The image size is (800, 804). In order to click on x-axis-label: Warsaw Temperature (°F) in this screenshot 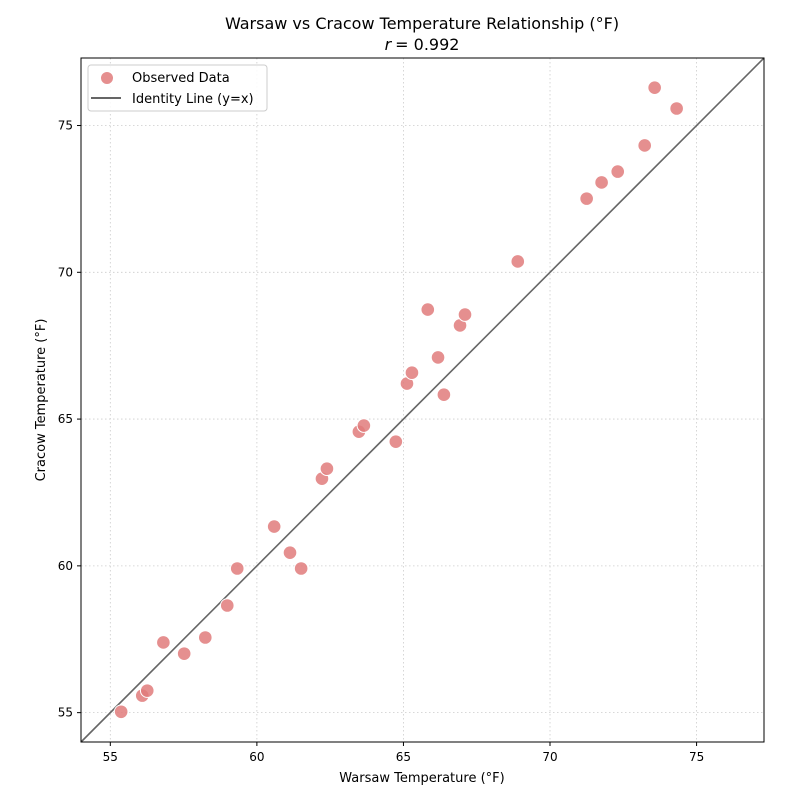, I will do `click(421, 778)`.